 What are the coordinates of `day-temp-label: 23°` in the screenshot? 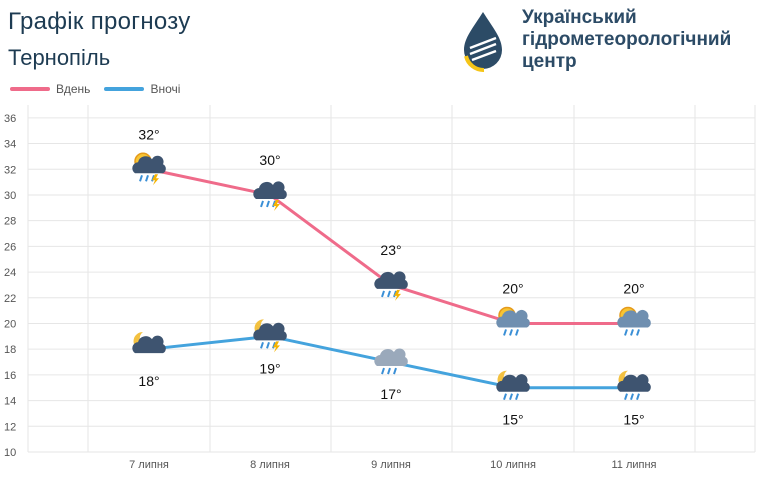 It's located at (390, 250).